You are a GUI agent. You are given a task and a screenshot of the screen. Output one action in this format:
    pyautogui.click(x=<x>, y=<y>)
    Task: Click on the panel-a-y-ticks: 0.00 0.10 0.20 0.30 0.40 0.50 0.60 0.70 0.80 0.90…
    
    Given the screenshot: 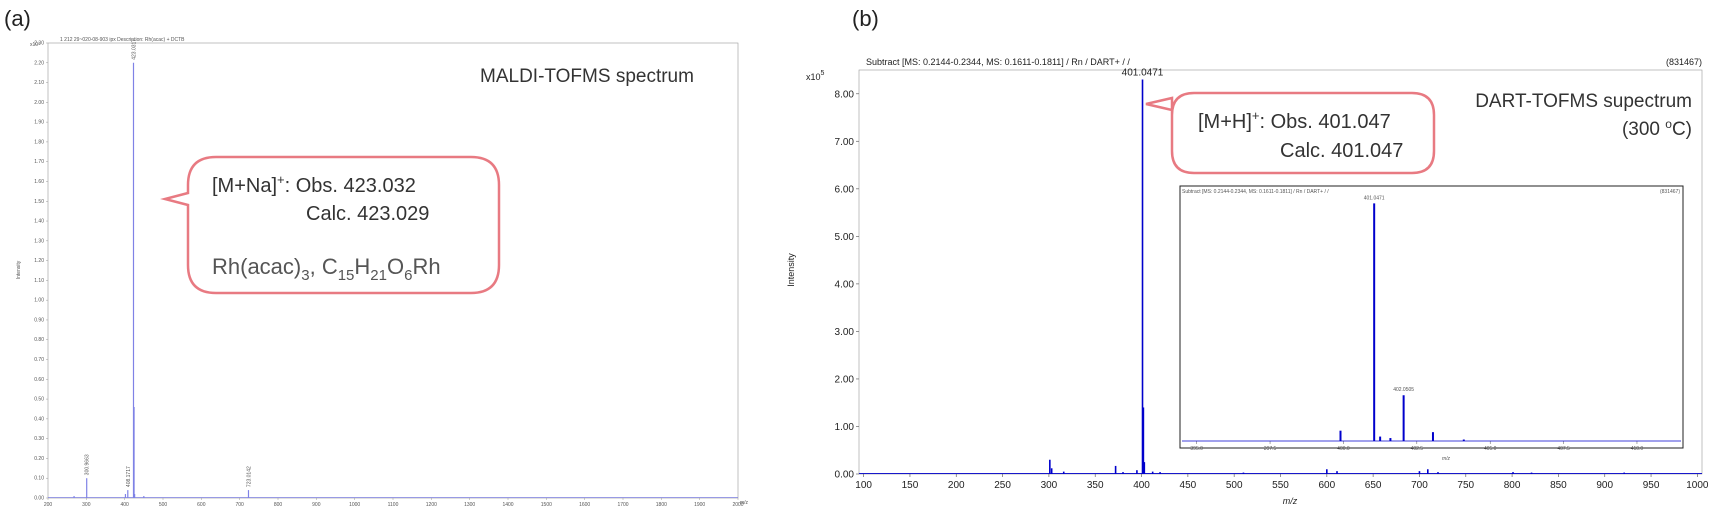 What is the action you would take?
    pyautogui.click(x=41, y=271)
    